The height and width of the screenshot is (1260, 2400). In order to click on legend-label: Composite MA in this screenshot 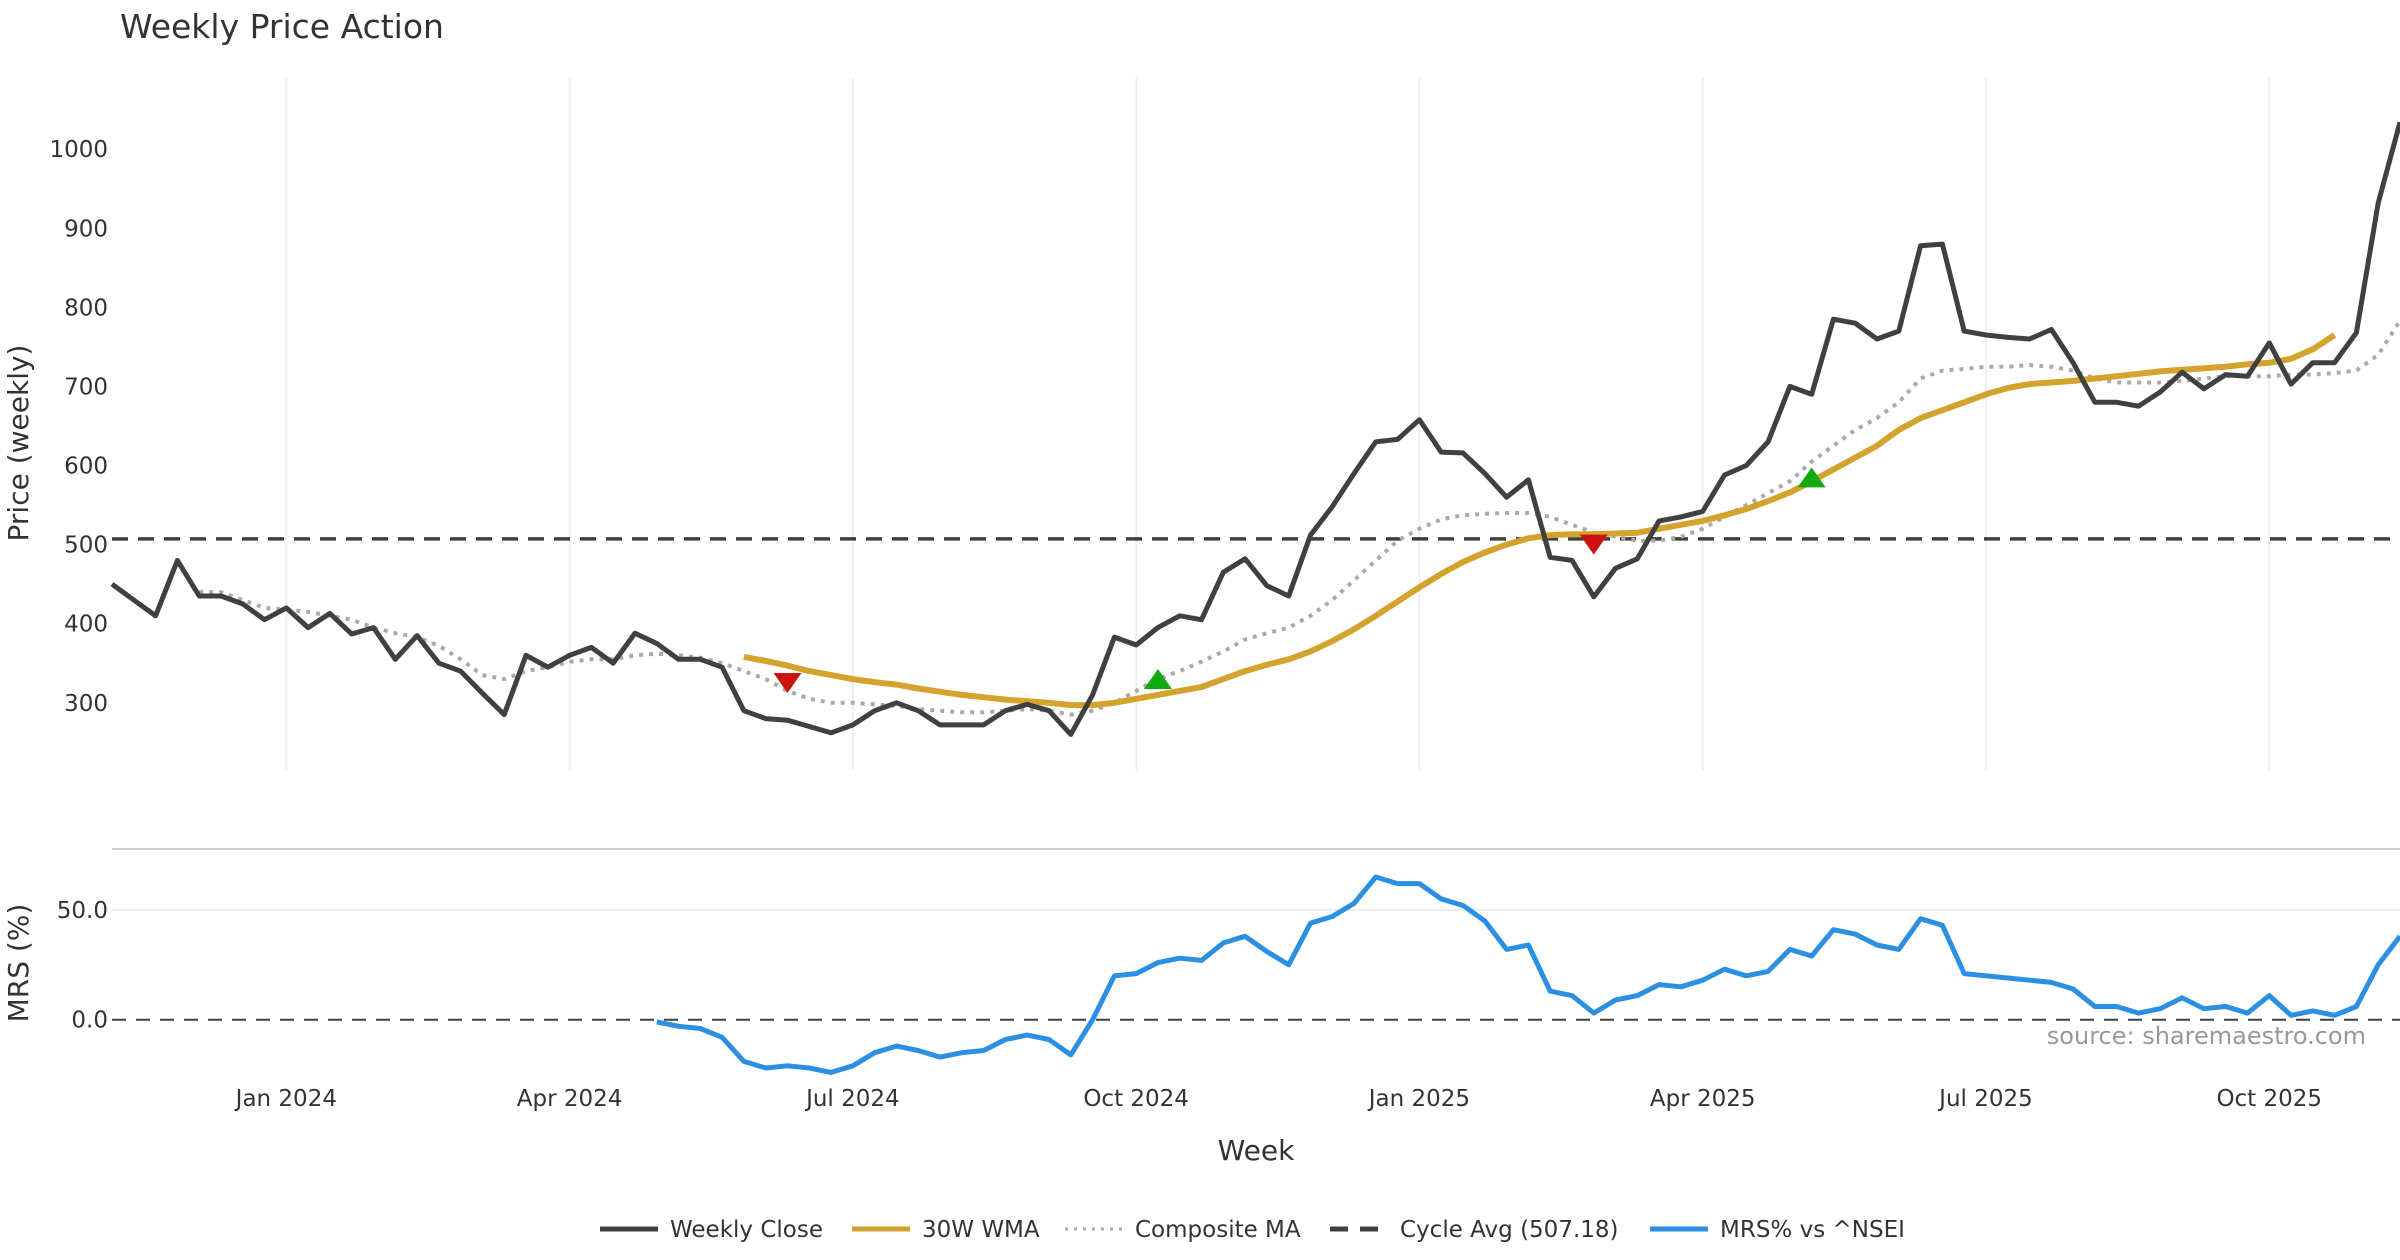, I will do `click(1218, 1230)`.